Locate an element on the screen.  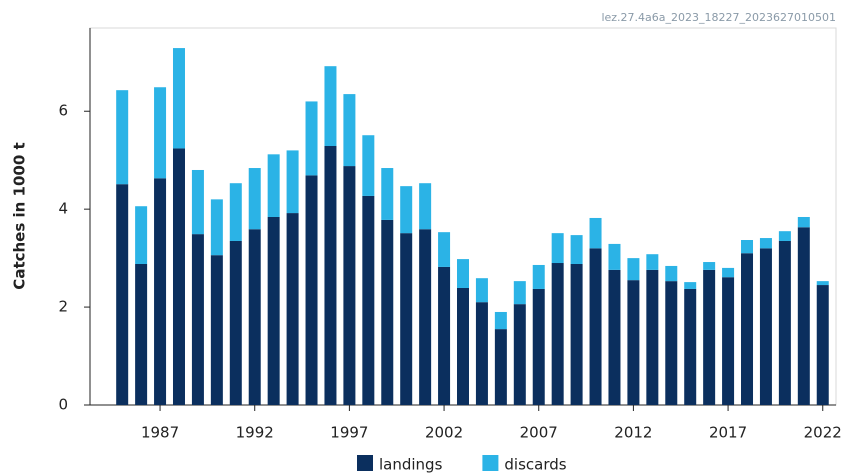
x-tick-label: 1992 is located at coordinates (255, 433).